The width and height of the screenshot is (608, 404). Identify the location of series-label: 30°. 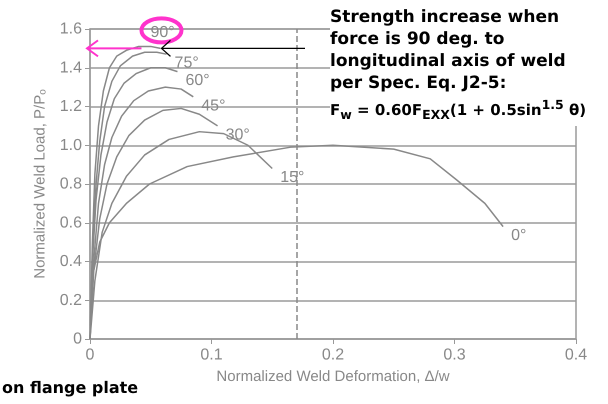
(238, 135).